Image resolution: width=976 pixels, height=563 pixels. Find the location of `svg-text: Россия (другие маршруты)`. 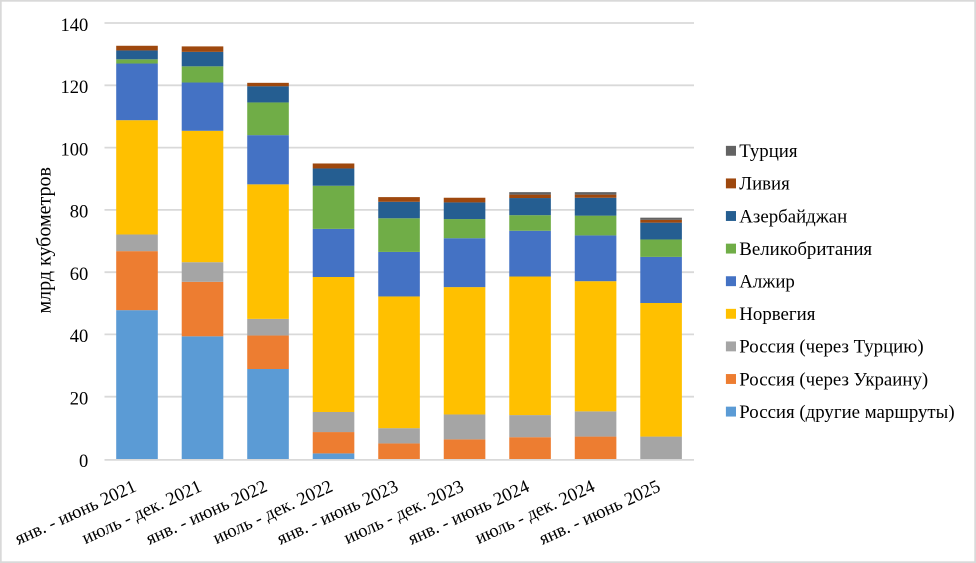

svg-text: Россия (другие маршруты) is located at coordinates (846, 412).